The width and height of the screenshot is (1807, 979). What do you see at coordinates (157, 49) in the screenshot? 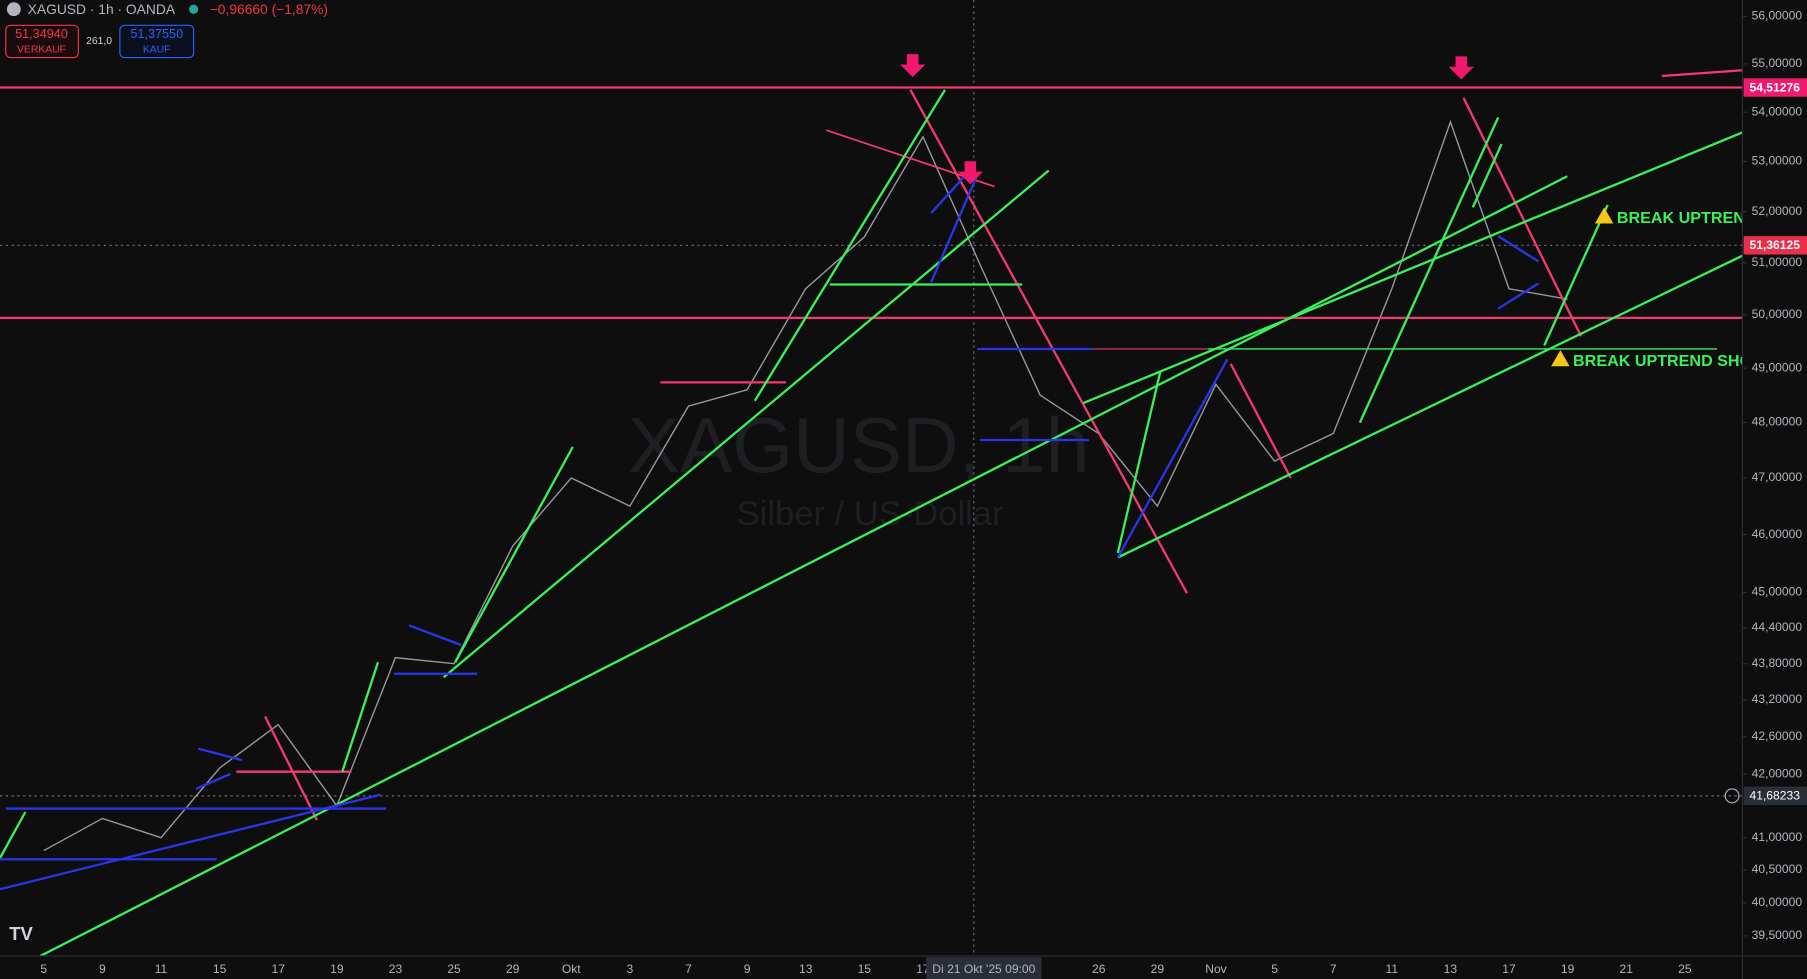
I see `buy-label: KAUF` at bounding box center [157, 49].